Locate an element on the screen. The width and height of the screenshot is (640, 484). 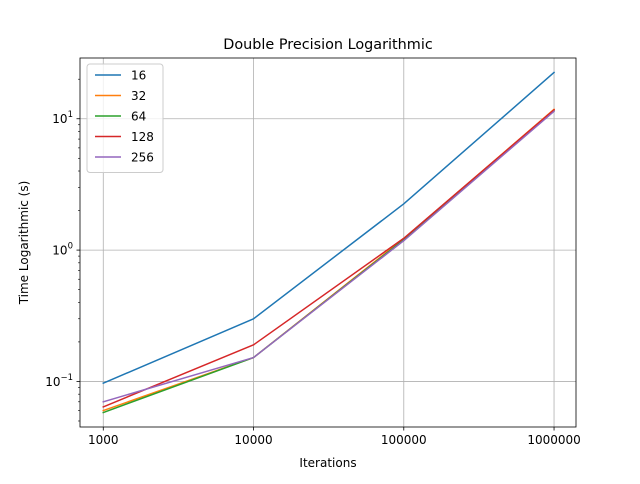
legend-label-256: 256 is located at coordinates (142, 158).